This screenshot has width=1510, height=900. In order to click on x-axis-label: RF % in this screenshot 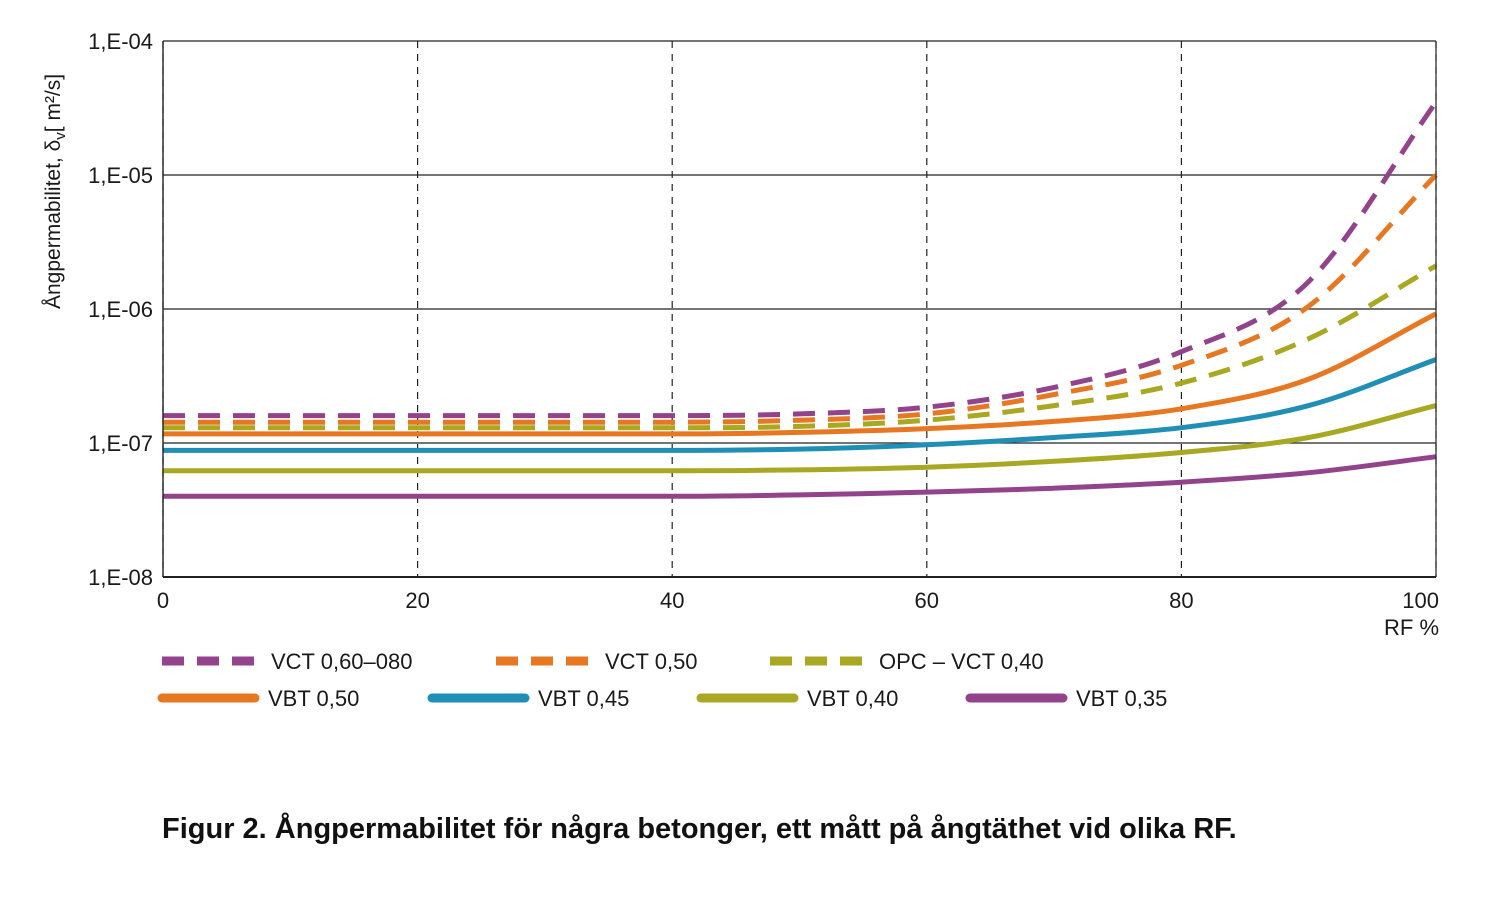, I will do `click(1411, 627)`.